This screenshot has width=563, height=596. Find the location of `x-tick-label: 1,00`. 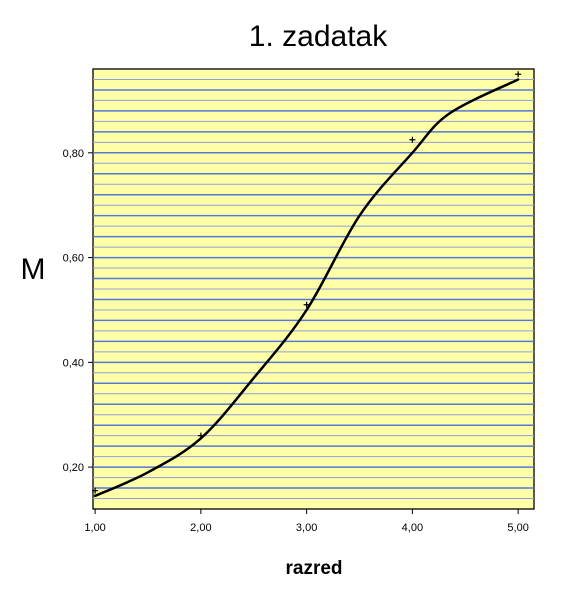

x-tick-label: 1,00 is located at coordinates (94, 528).